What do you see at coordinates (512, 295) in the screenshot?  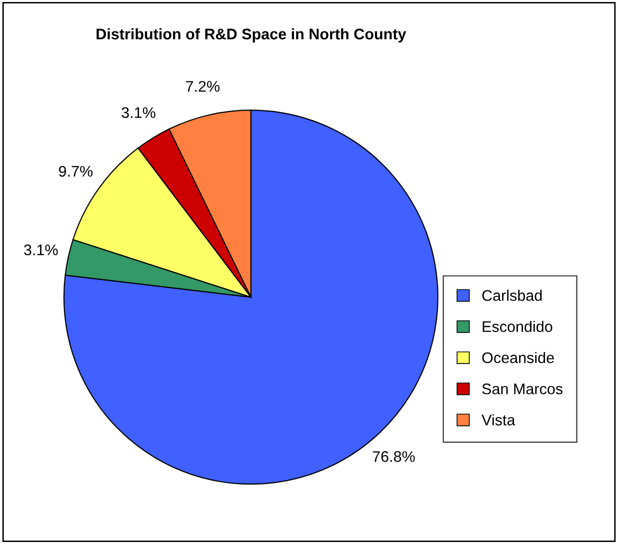 I see `legend-label: Carlsbad` at bounding box center [512, 295].